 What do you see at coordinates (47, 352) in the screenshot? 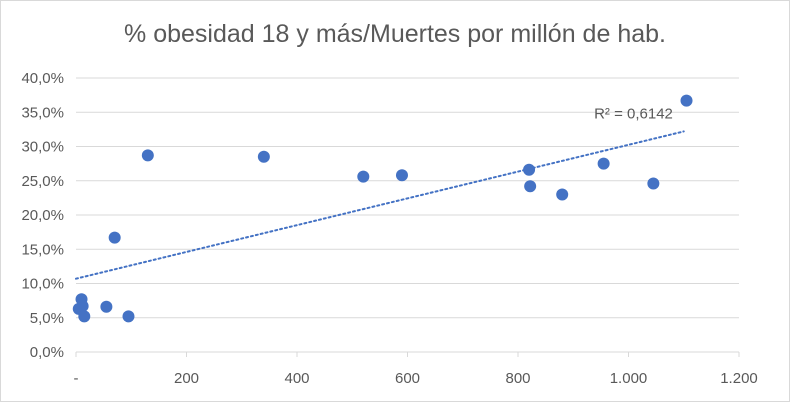
I see `y-tick-label: 0,0%` at bounding box center [47, 352].